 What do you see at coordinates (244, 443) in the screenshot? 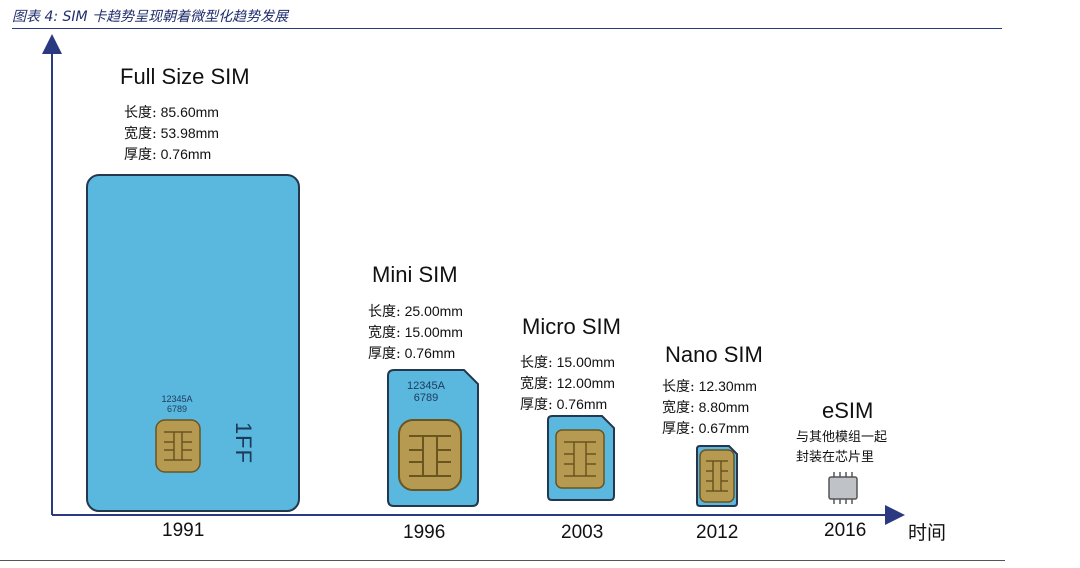
I see `form-factor-label-1ff: 1FF` at bounding box center [244, 443].